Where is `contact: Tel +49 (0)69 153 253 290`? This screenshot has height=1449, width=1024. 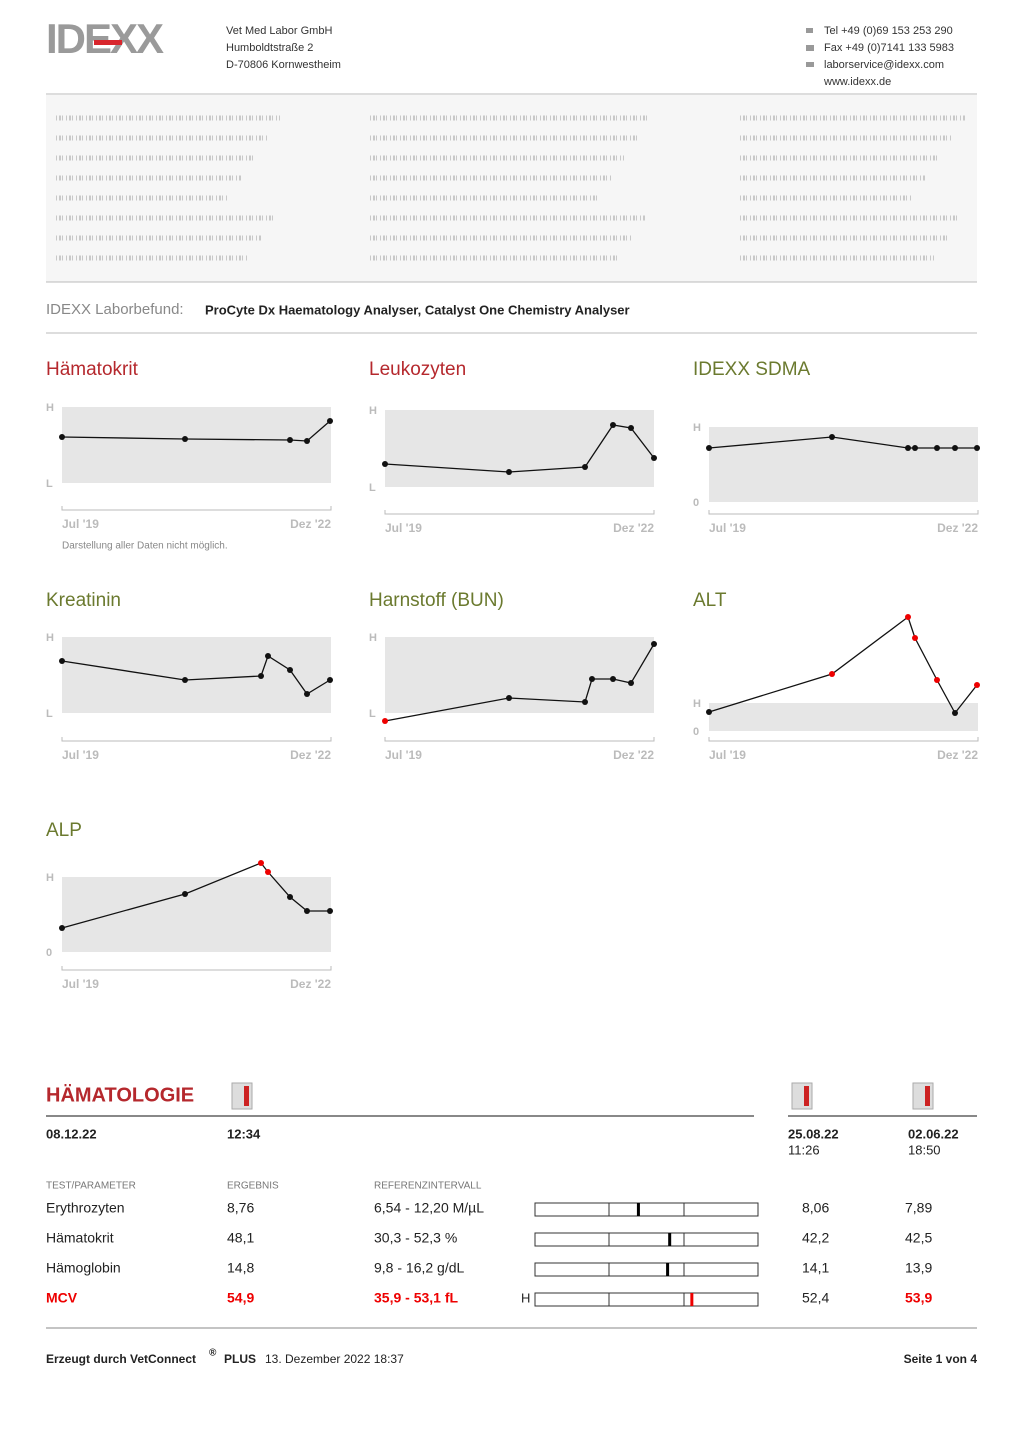
contact: Tel +49 (0)69 153 253 290 is located at coordinates (888, 31).